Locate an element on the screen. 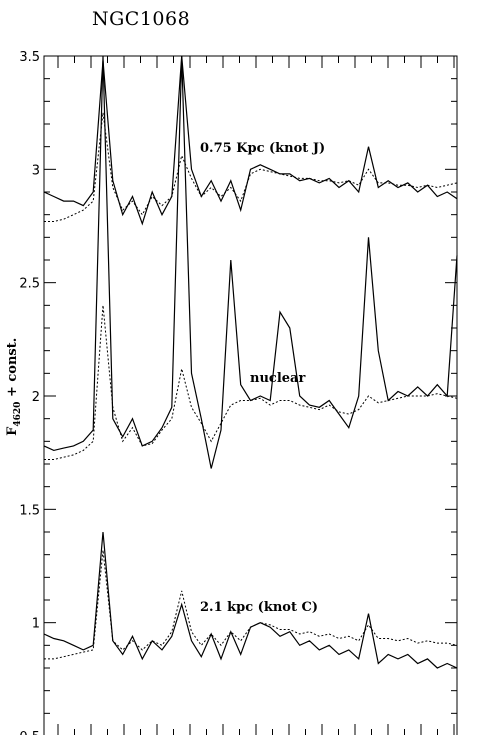 The width and height of the screenshot is (477, 735). y-tick-label: 1.5 is located at coordinates (29, 510).